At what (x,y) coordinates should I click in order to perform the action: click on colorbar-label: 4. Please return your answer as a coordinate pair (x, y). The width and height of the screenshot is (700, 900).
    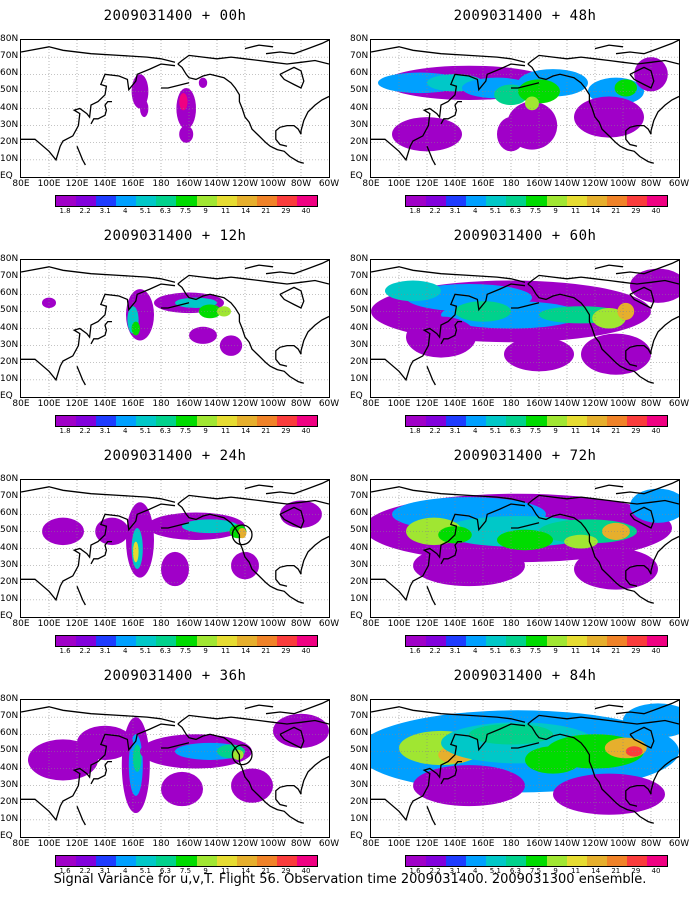
    Looking at the image, I should click on (475, 211).